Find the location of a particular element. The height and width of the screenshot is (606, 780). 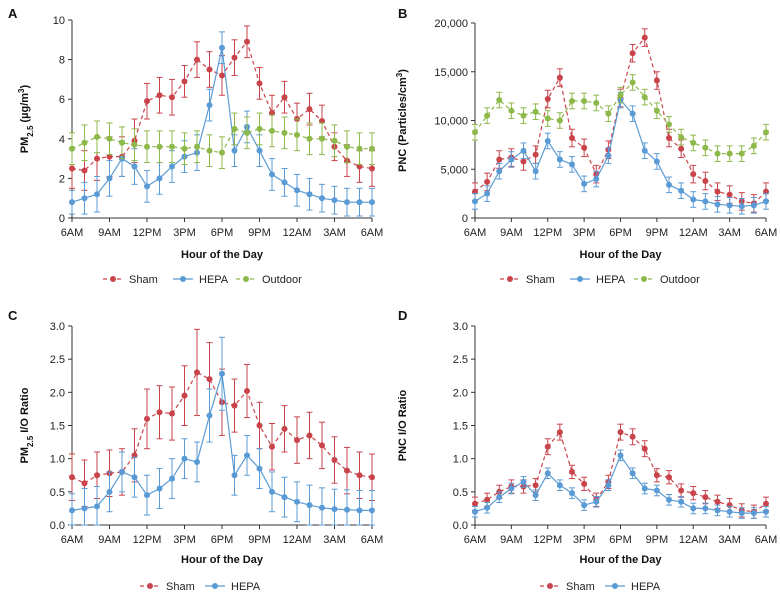

legend-item-hepa: HEPA is located at coordinates (201, 280).